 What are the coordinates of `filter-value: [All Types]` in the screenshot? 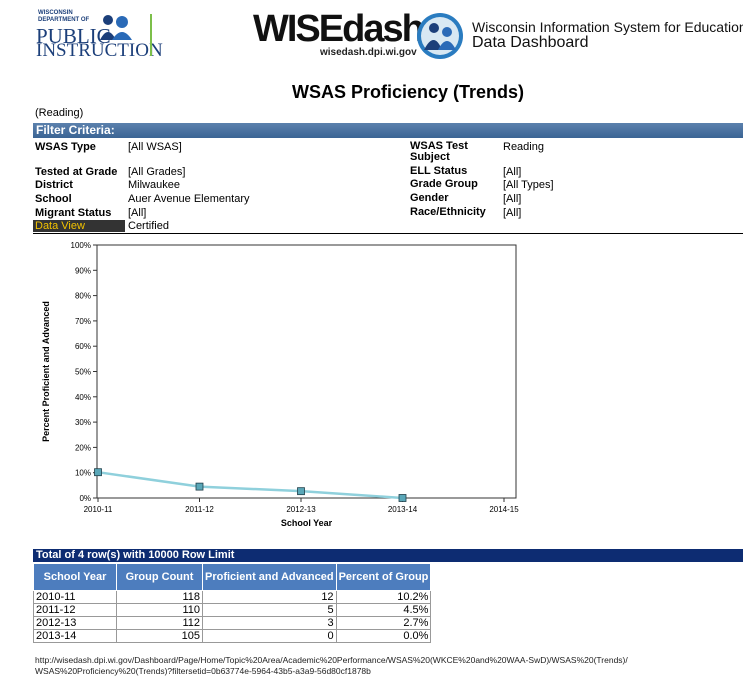 It's located at (528, 185).